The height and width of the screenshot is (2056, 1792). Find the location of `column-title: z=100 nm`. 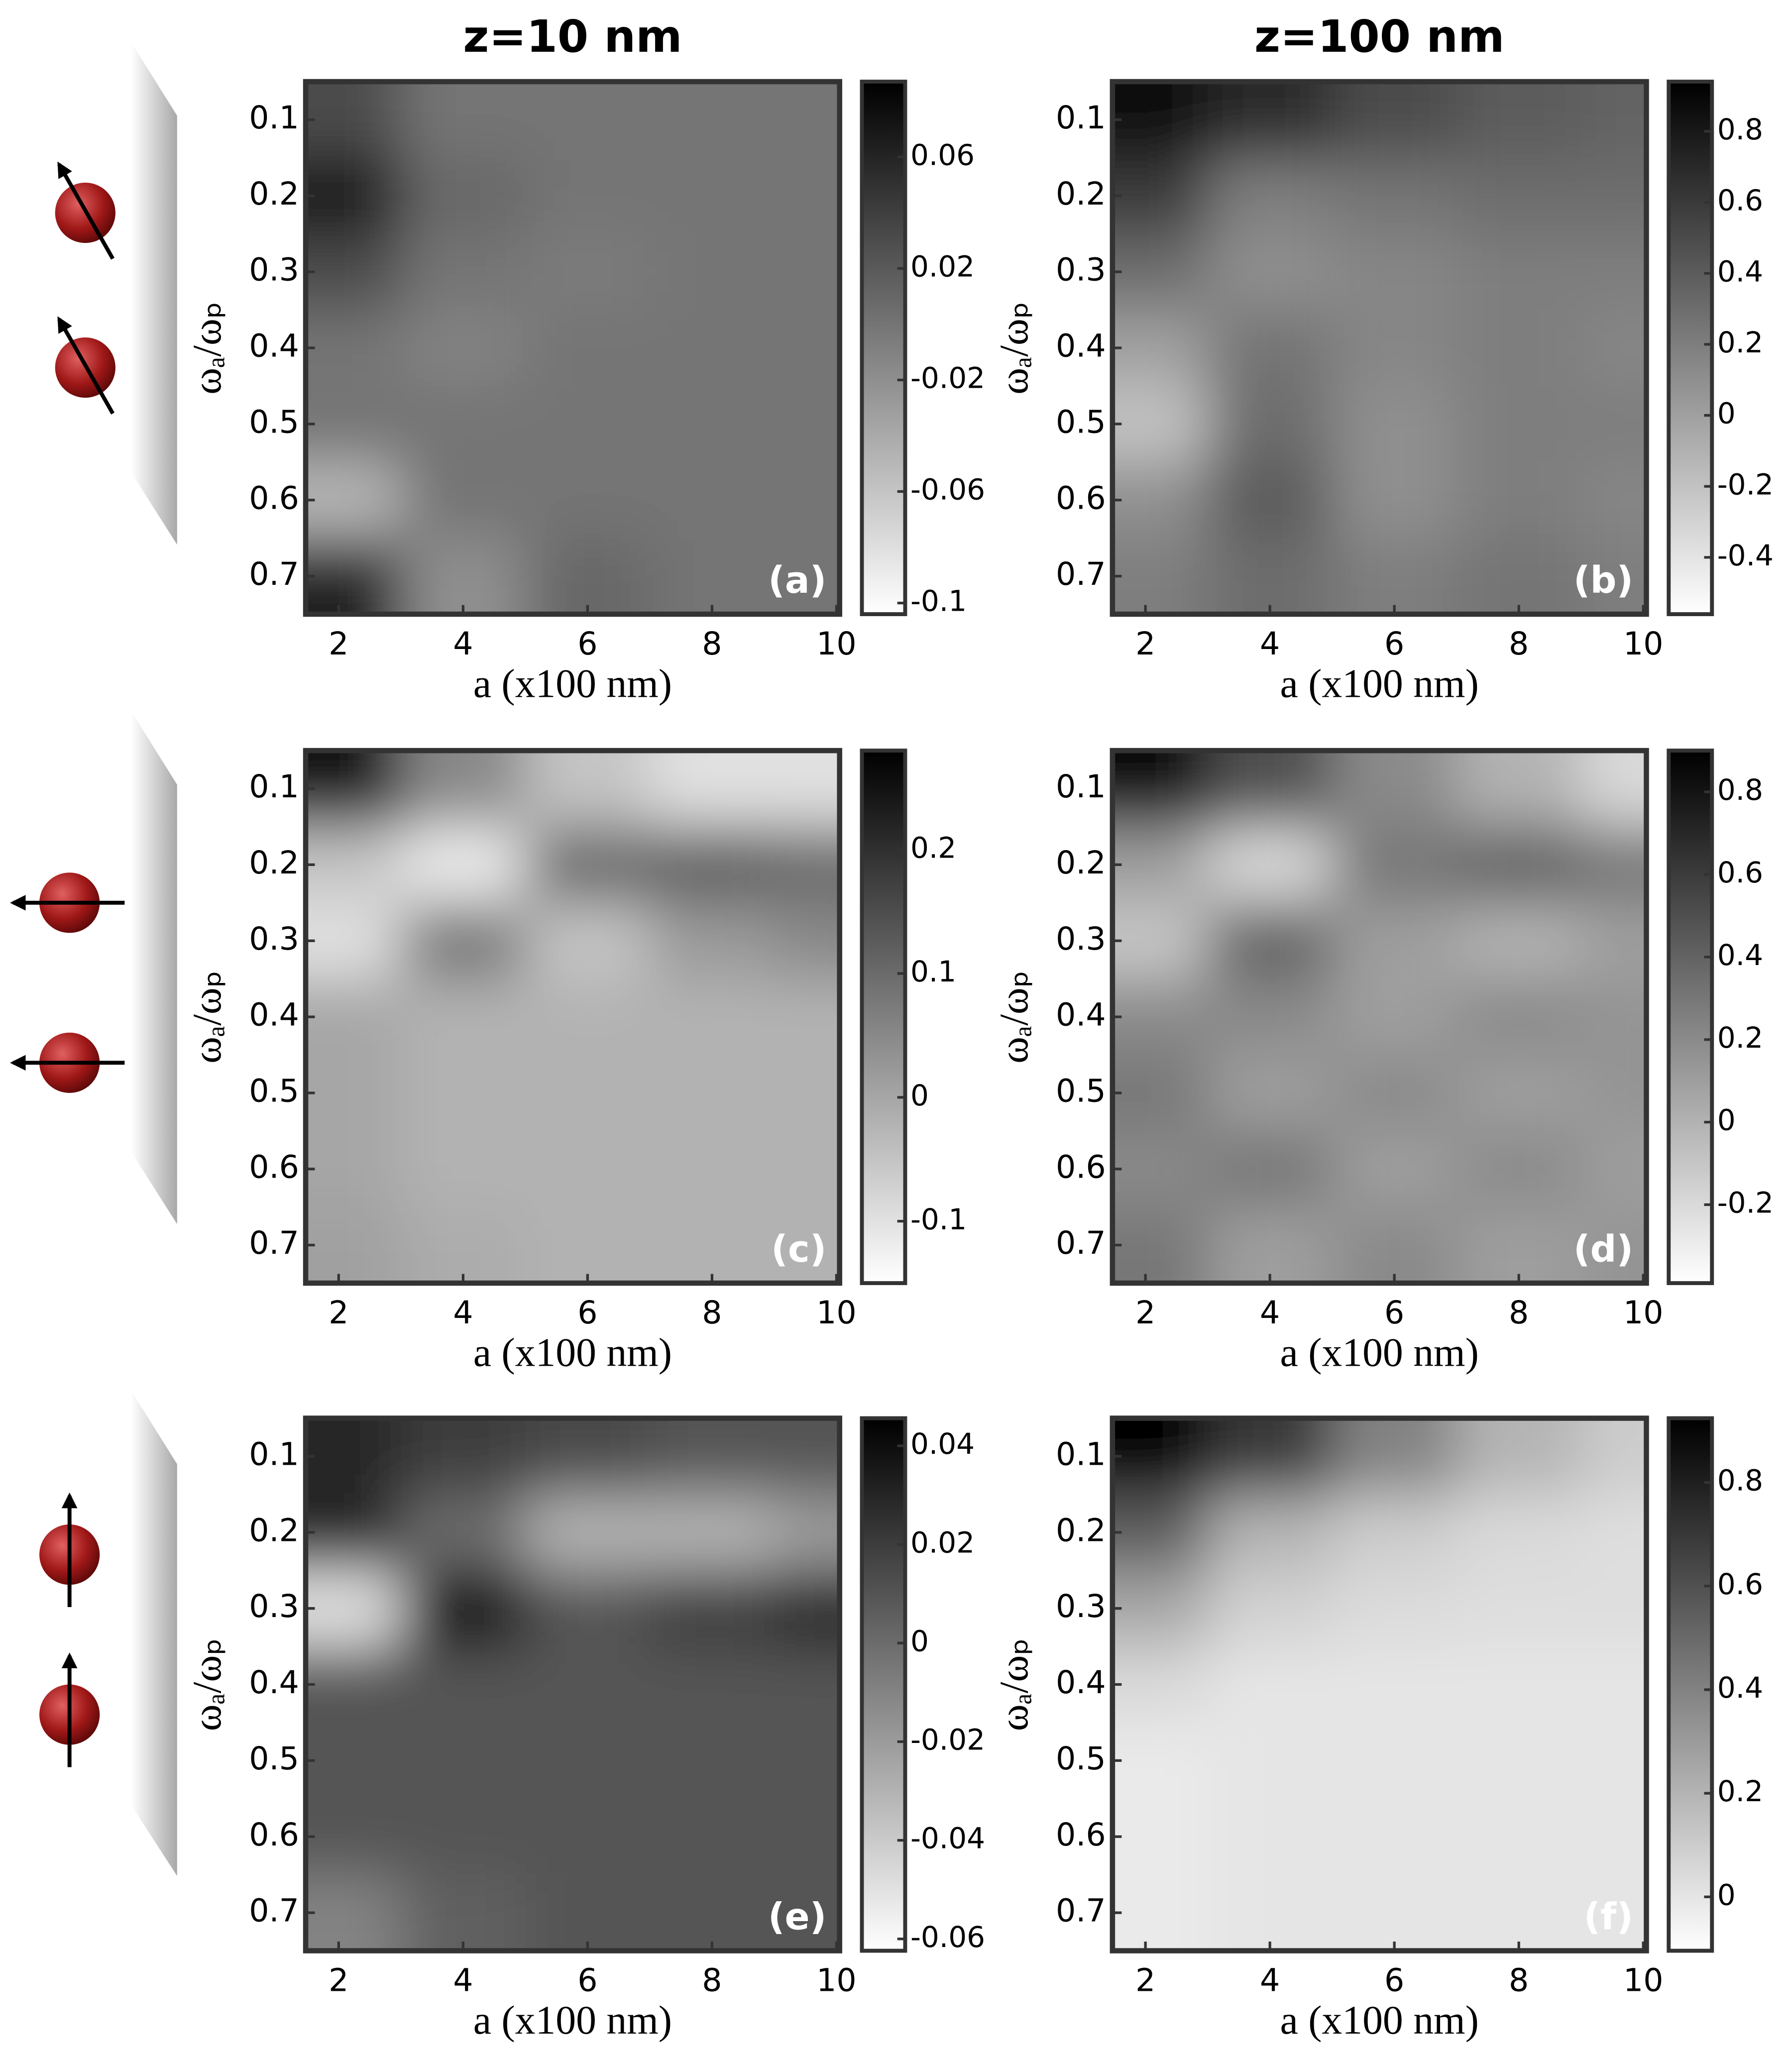

column-title: z=100 nm is located at coordinates (1380, 37).